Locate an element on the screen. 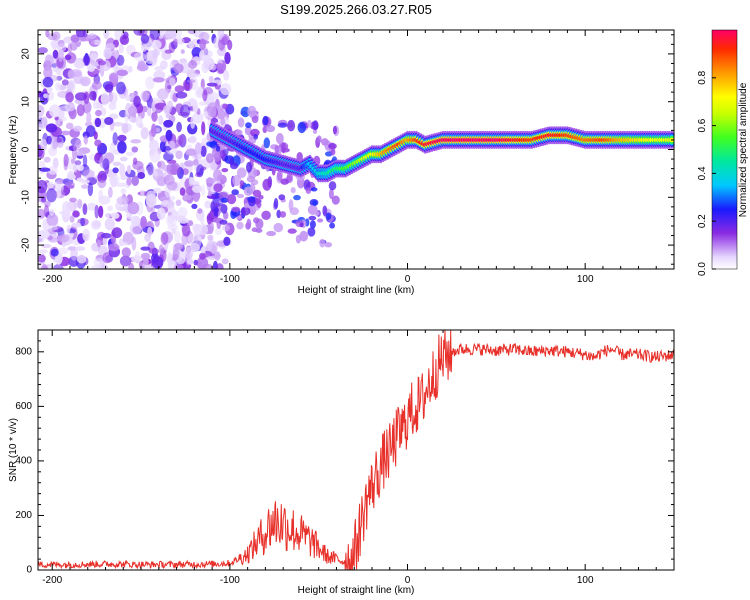 This screenshot has height=600, width=750. colorbar-tick-label: 0.2 is located at coordinates (702, 221).